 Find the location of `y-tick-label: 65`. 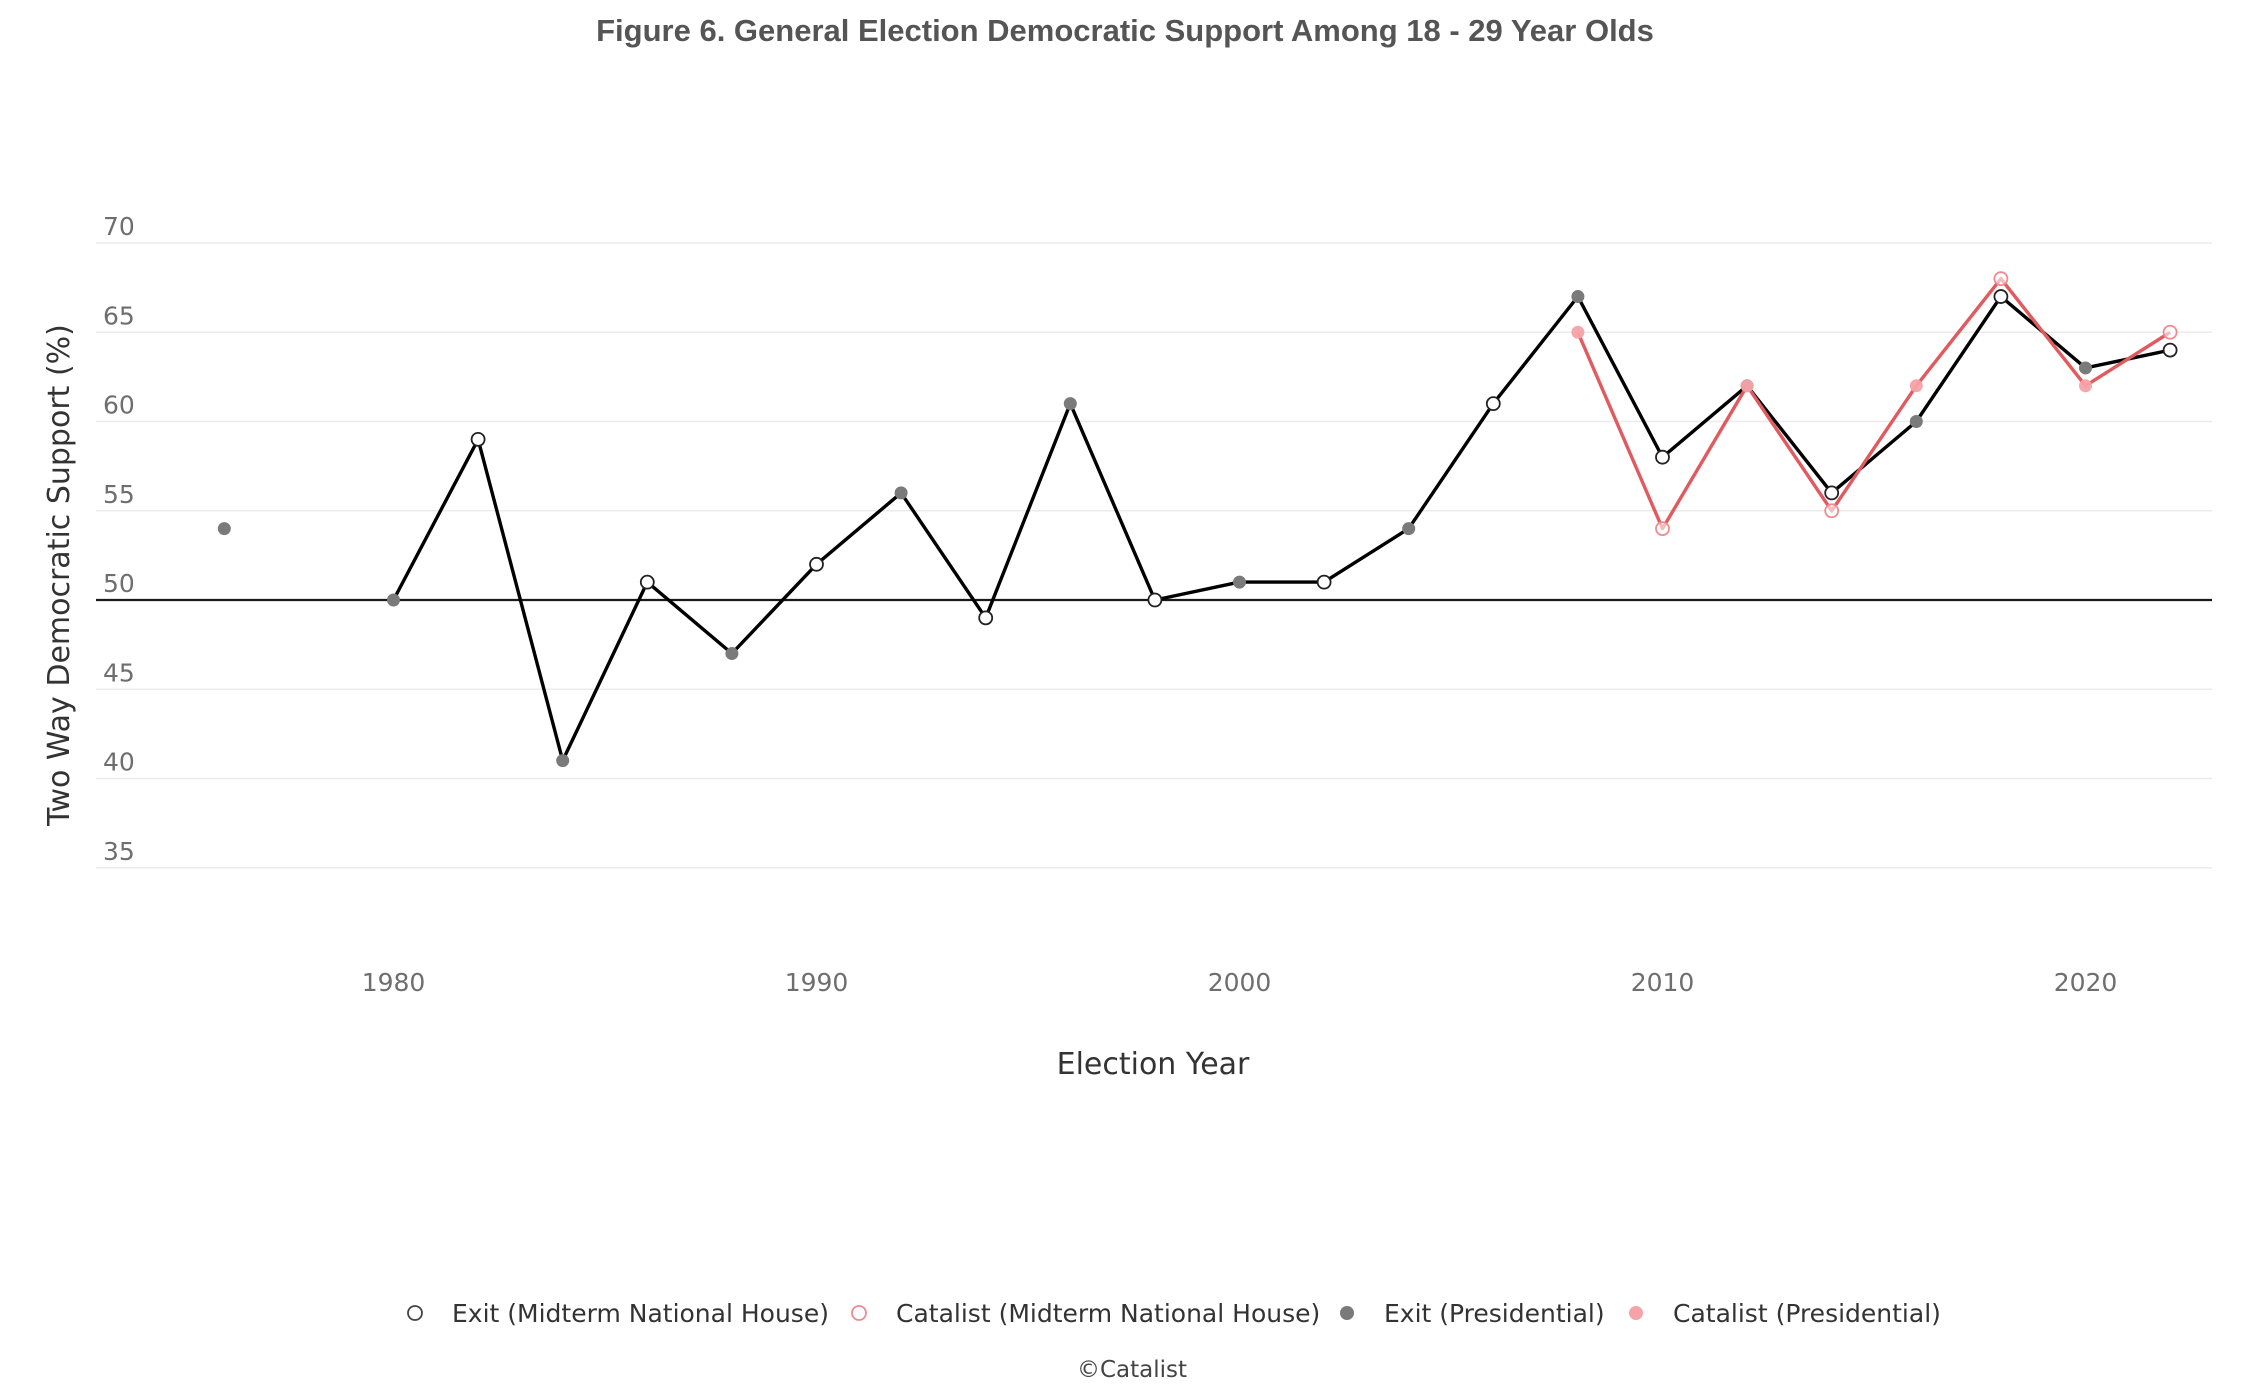

y-tick-label: 65 is located at coordinates (119, 315).